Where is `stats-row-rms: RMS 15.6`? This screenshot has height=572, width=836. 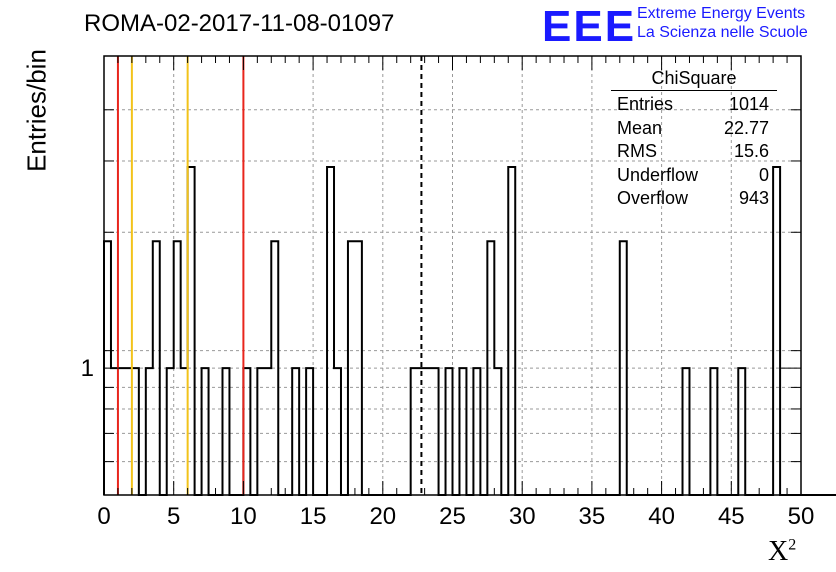 stats-row-rms: RMS 15.6 is located at coordinates (694, 152).